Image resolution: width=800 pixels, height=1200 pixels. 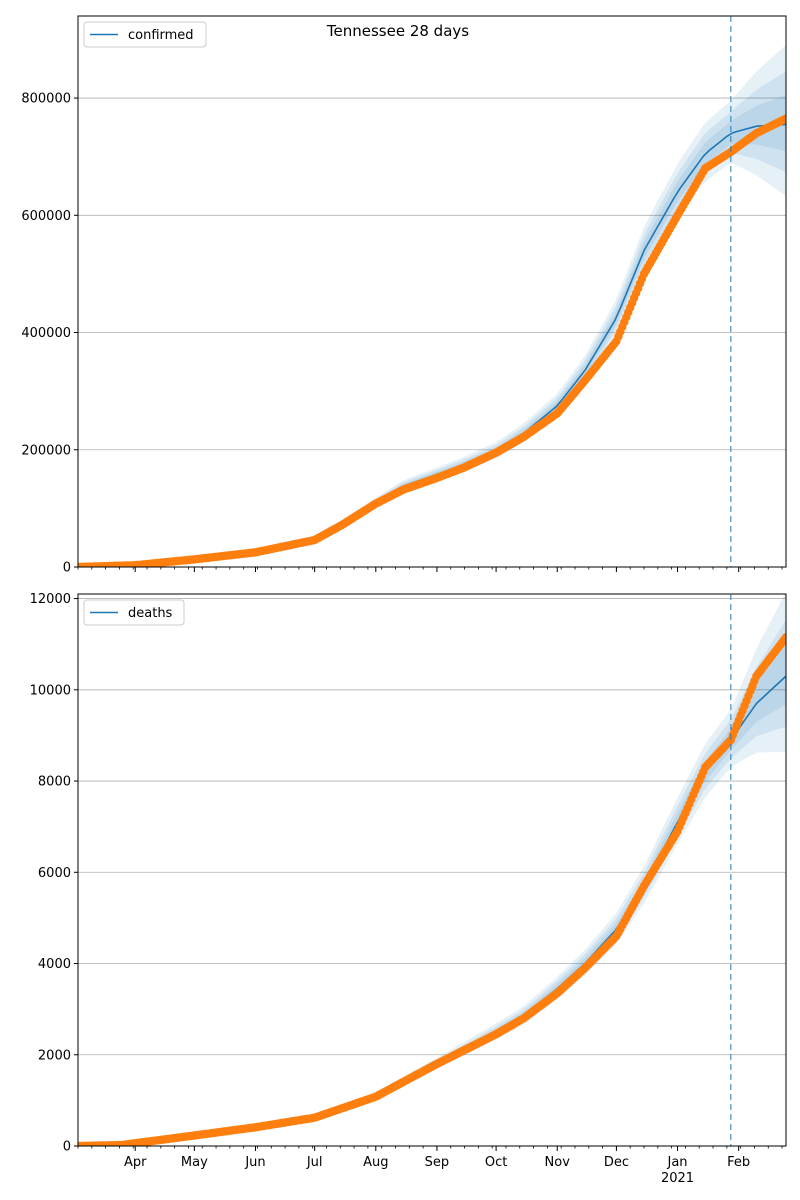 I want to click on y-tick-label: 600000, so click(x=46, y=216).